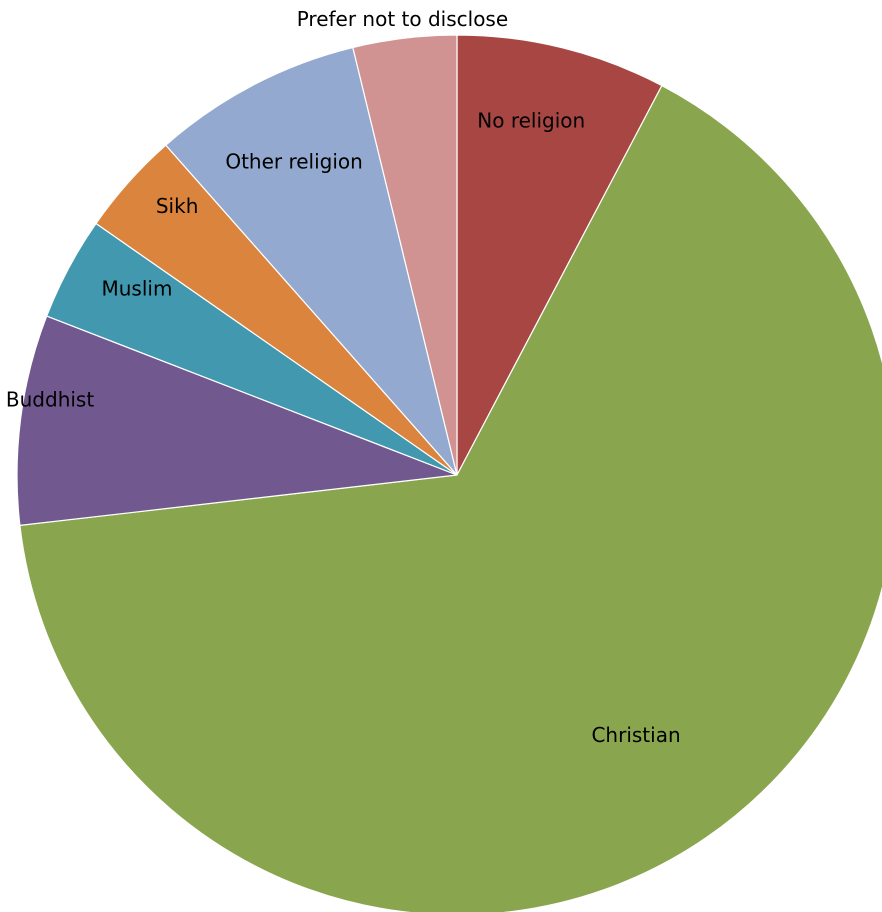 The width and height of the screenshot is (882, 912). I want to click on slice-label-sikh: Sikh, so click(177, 206).